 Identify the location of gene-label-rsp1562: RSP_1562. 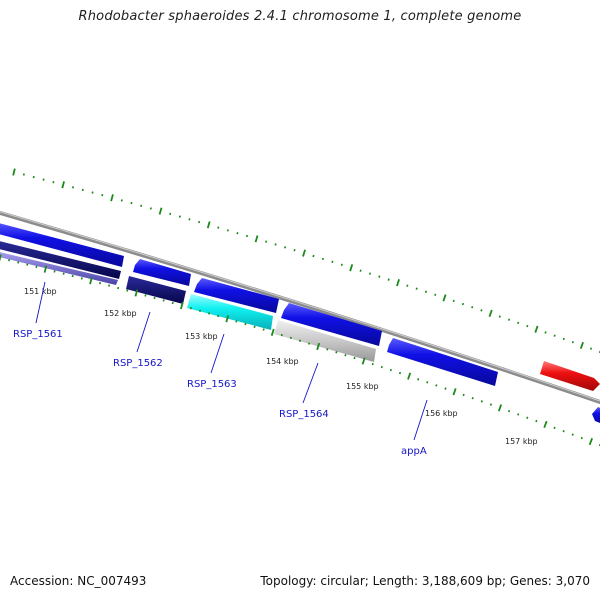
(138, 363).